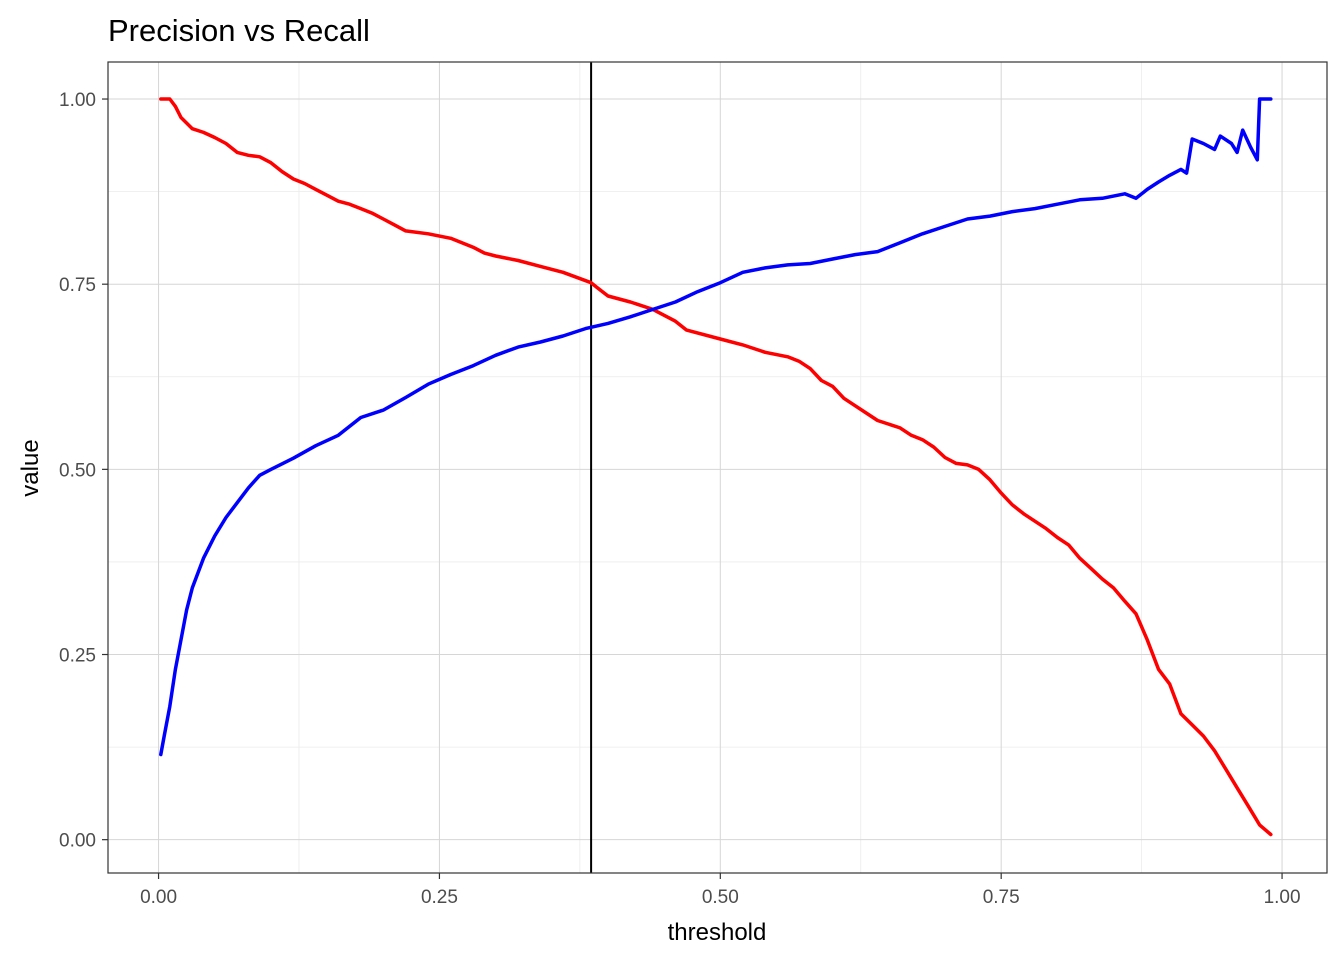  I want to click on x-tick-label: 1.00, so click(1282, 897).